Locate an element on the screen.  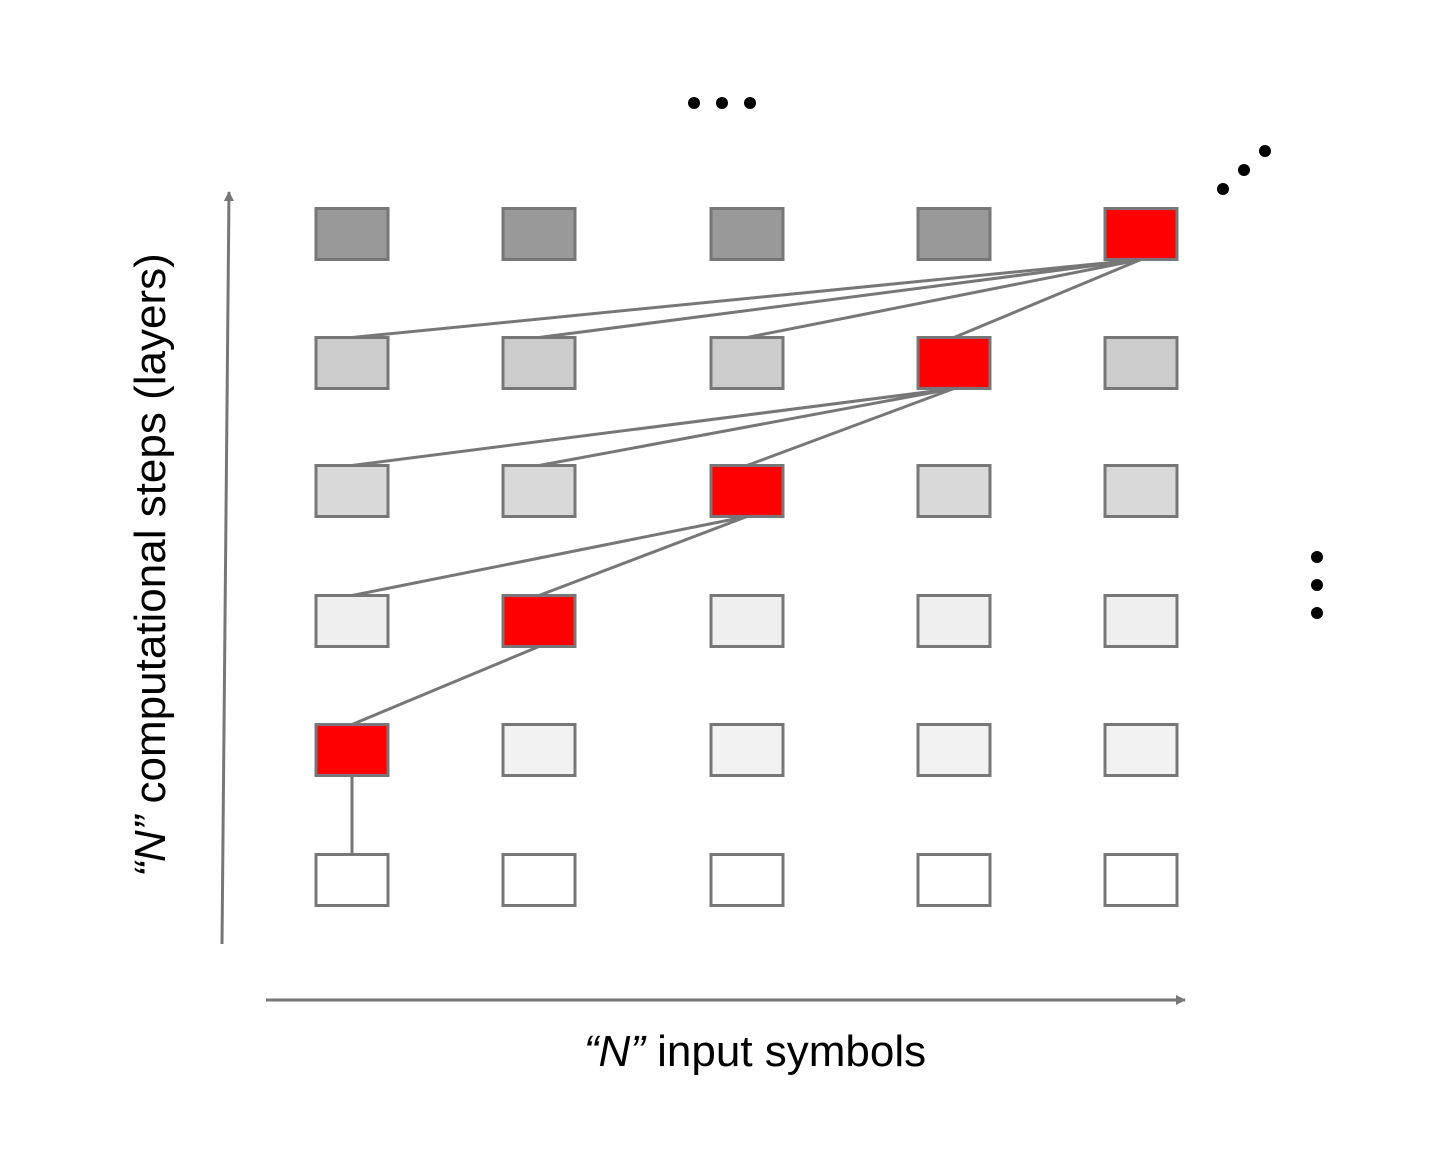
ellipsis-top is located at coordinates (722, 103).